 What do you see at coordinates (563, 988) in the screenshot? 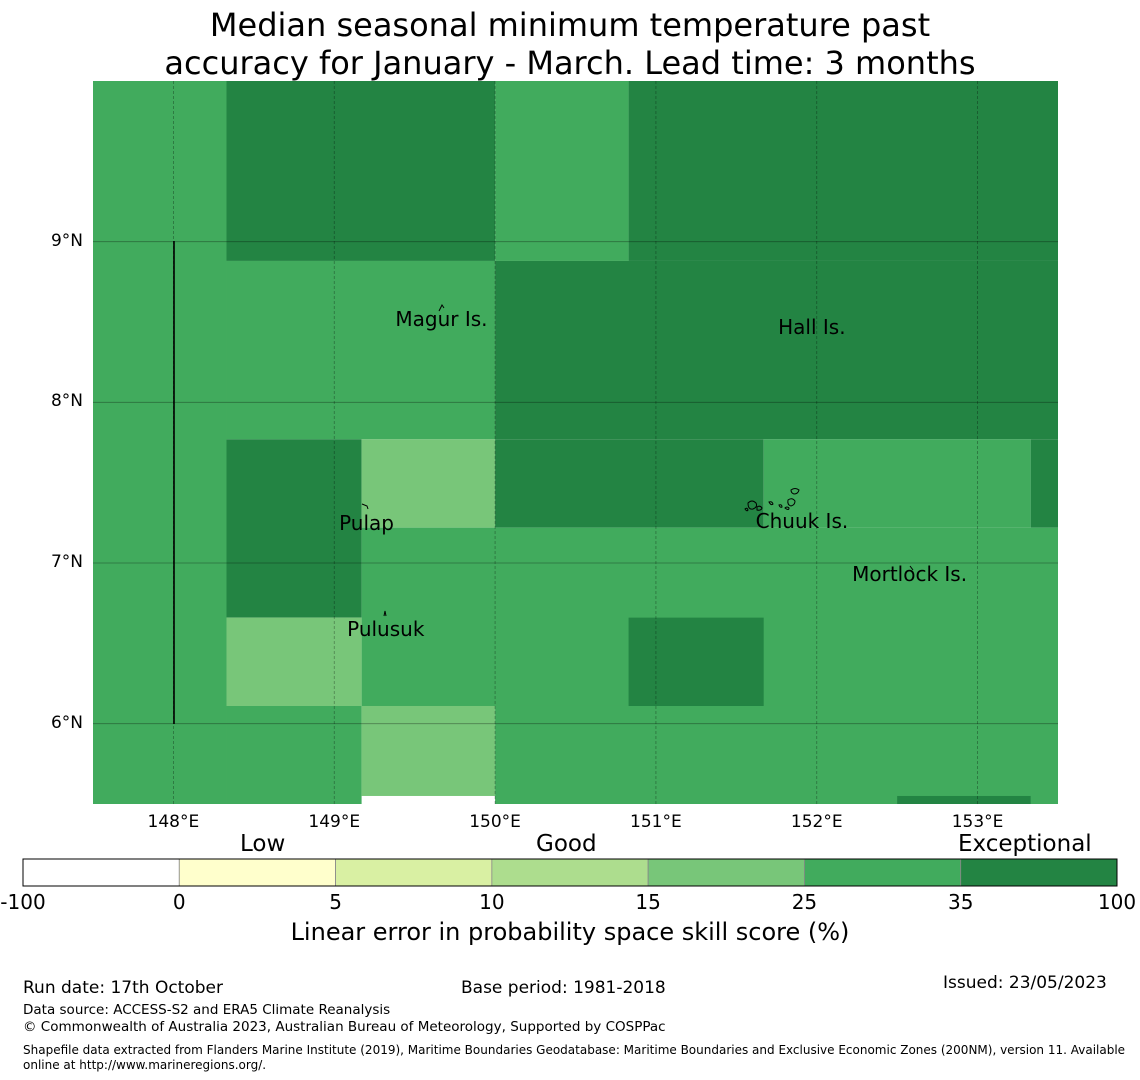
I see `base-period: Base period: 1981-2018` at bounding box center [563, 988].